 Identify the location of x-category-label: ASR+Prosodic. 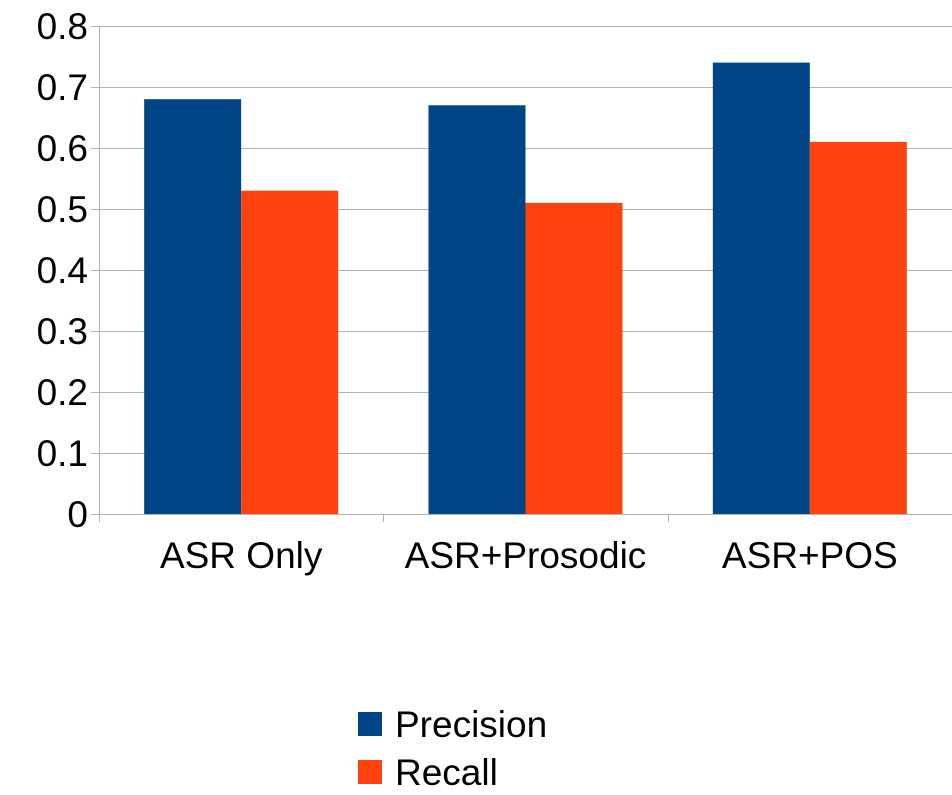
(526, 555).